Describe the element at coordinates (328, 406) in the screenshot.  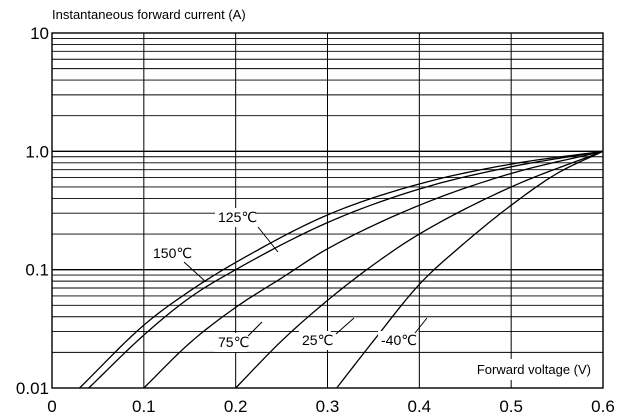
I see `x-tick-label: 0.3` at that location.